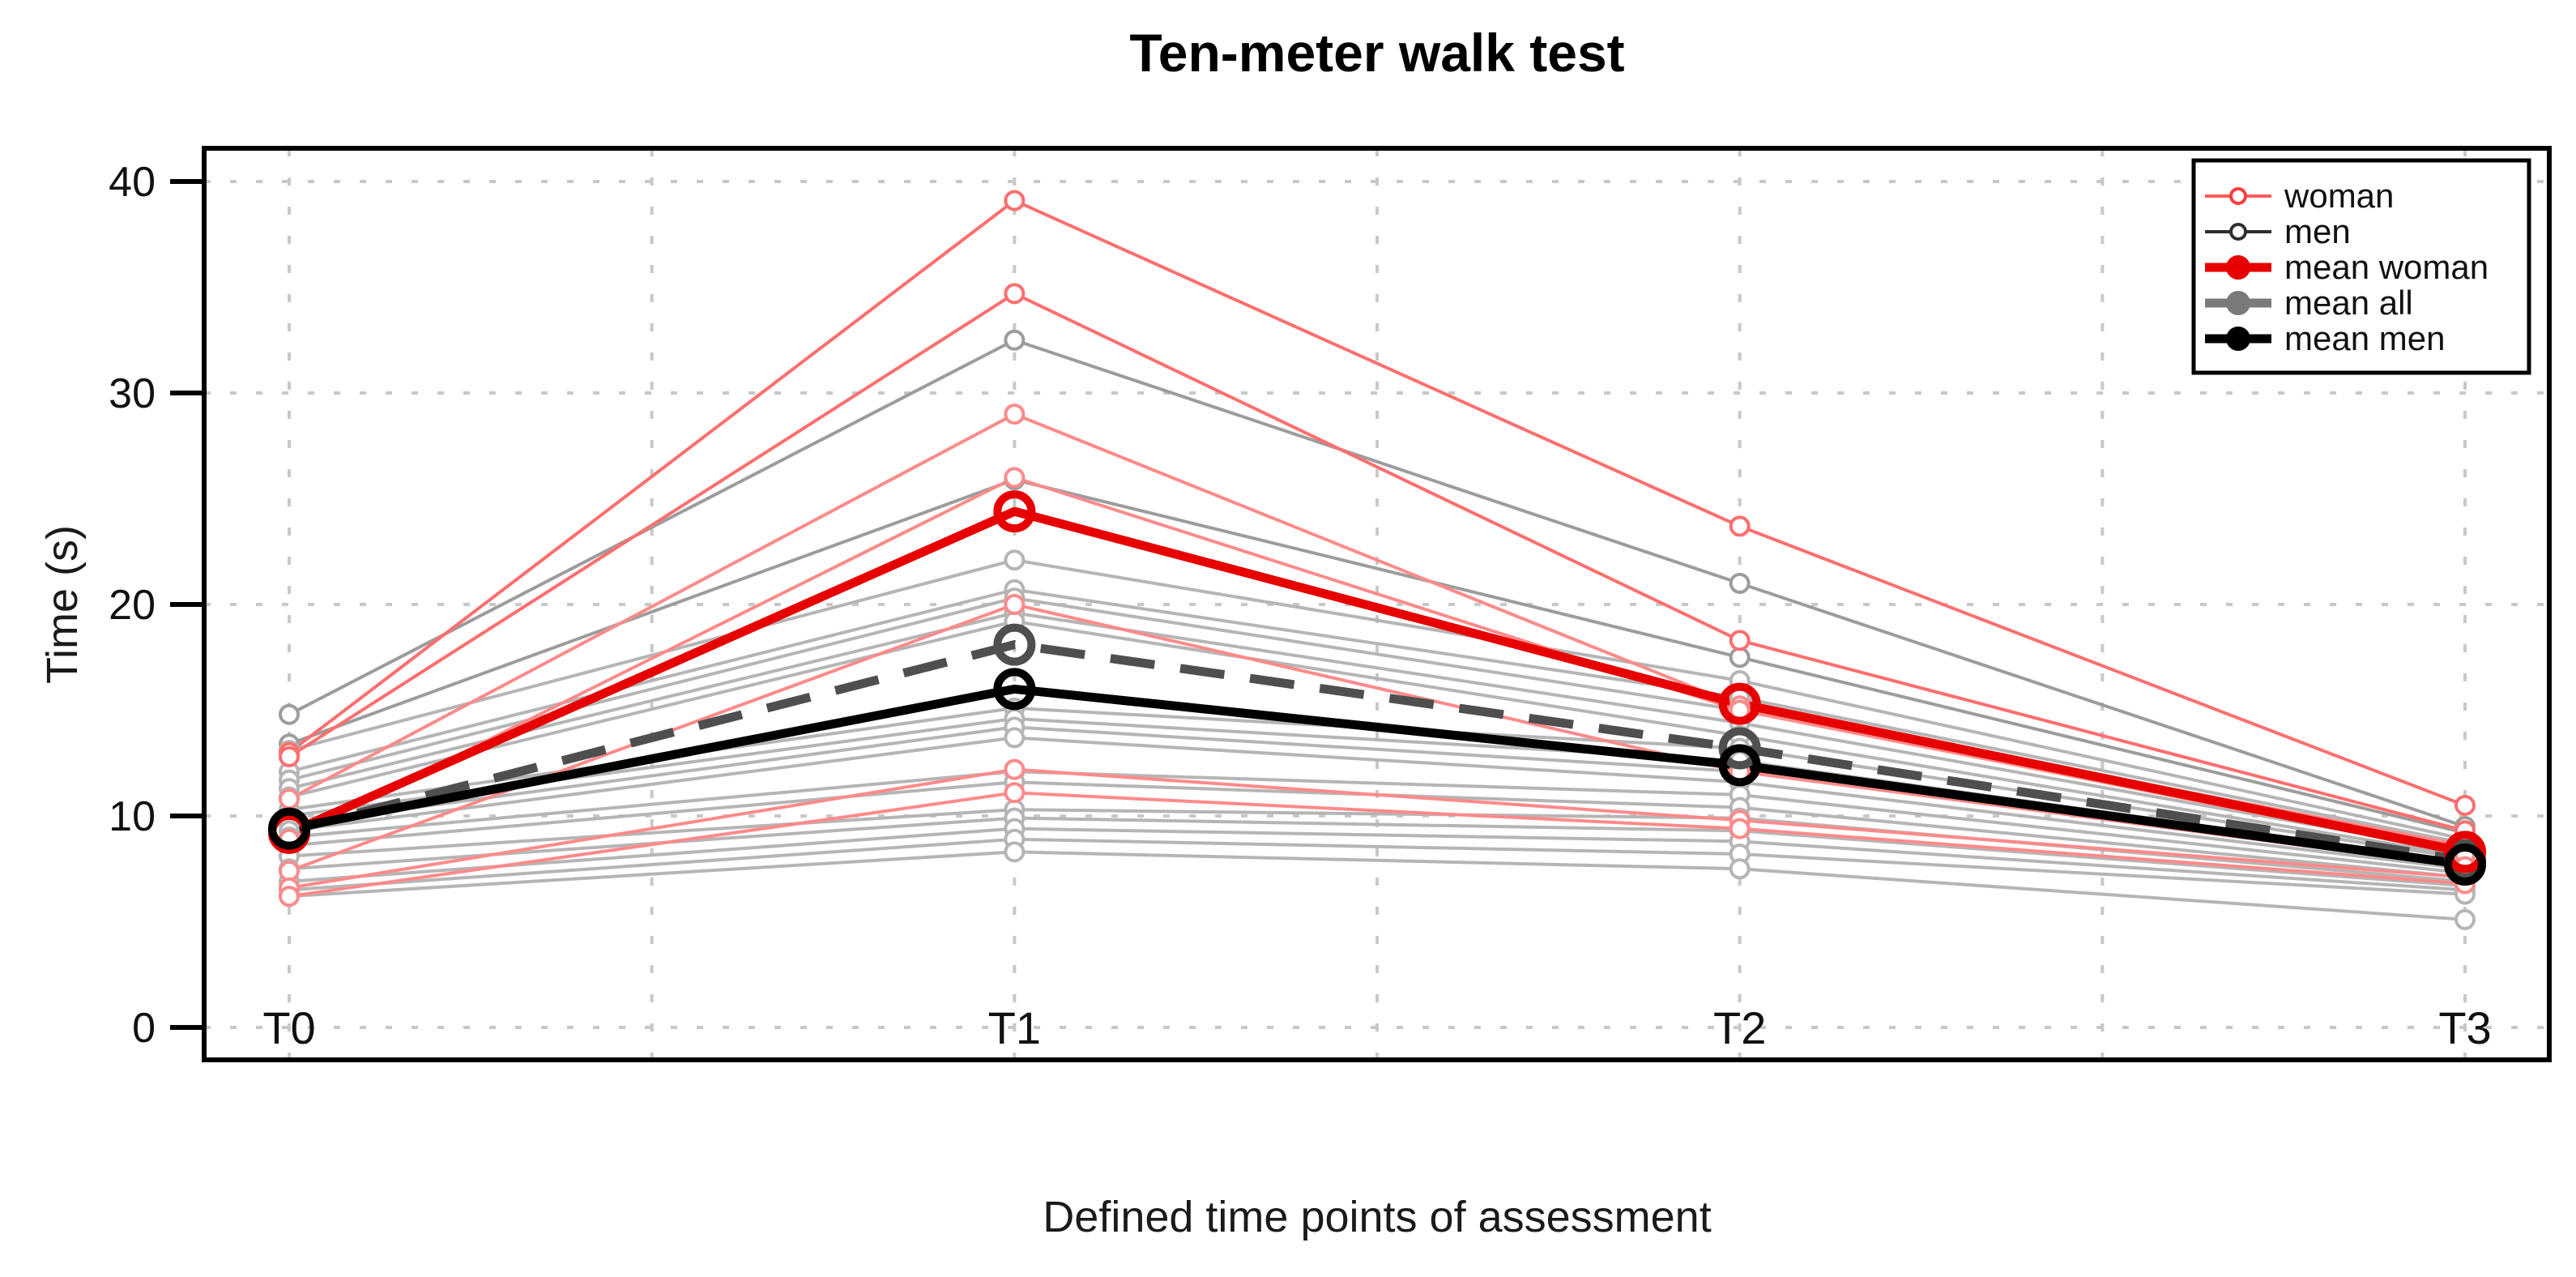 The height and width of the screenshot is (1277, 2576). I want to click on legend-label-3: mean all, so click(2348, 303).